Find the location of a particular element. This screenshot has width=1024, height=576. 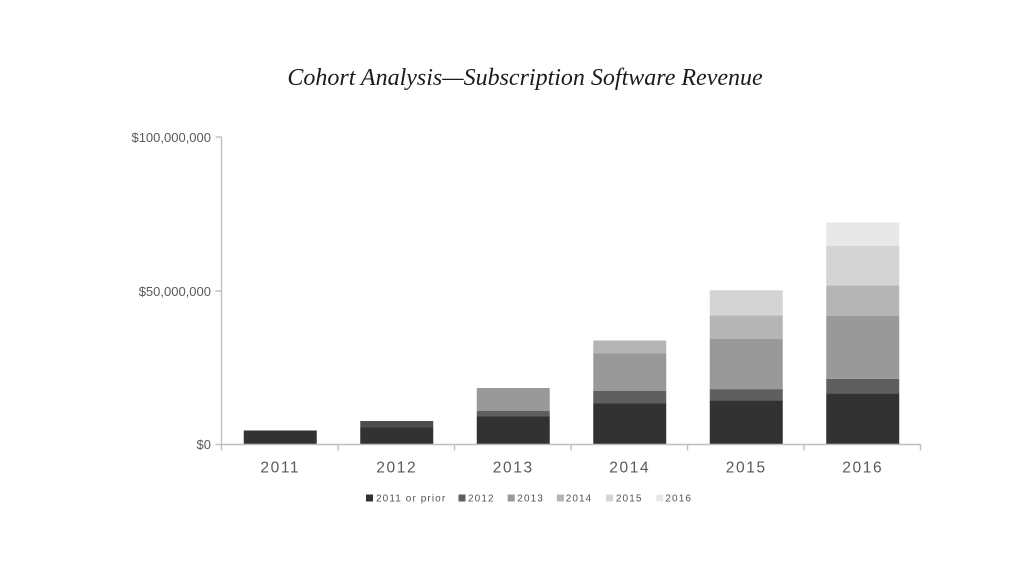

svg-text: 2011 or prior is located at coordinates (411, 499).